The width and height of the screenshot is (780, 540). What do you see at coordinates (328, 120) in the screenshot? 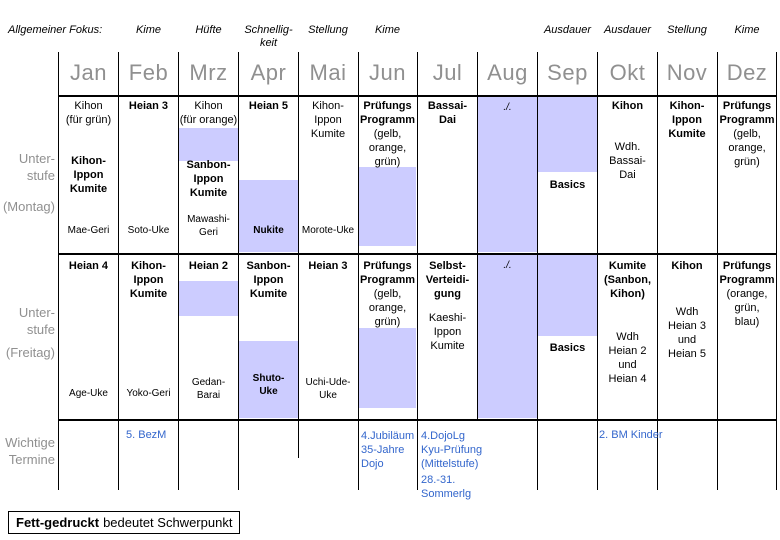
I see `cell-text-main: Kihon- Ippon Kumite` at bounding box center [328, 120].